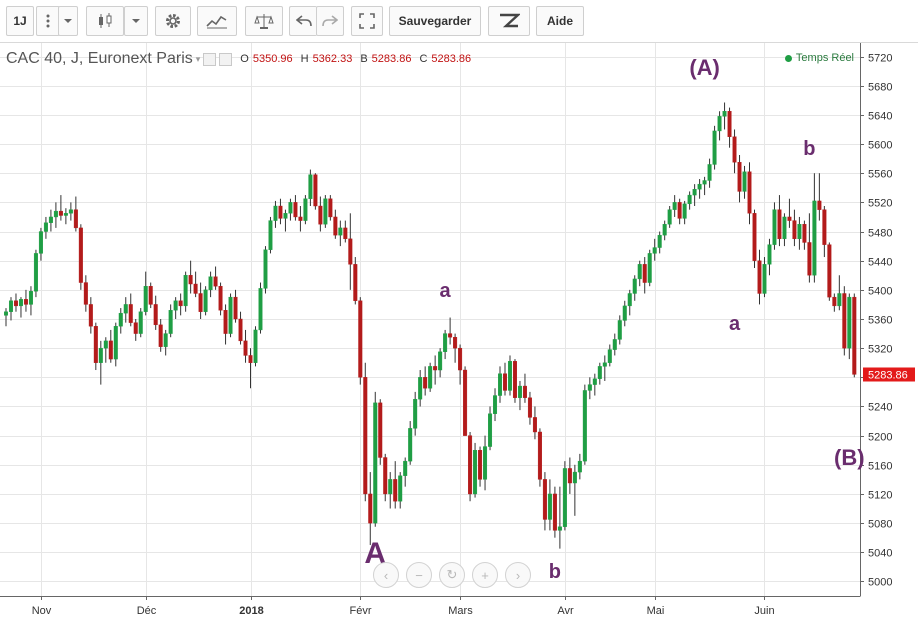  What do you see at coordinates (198, 58) in the screenshot?
I see `chevron-down-icon: ▾` at bounding box center [198, 58].